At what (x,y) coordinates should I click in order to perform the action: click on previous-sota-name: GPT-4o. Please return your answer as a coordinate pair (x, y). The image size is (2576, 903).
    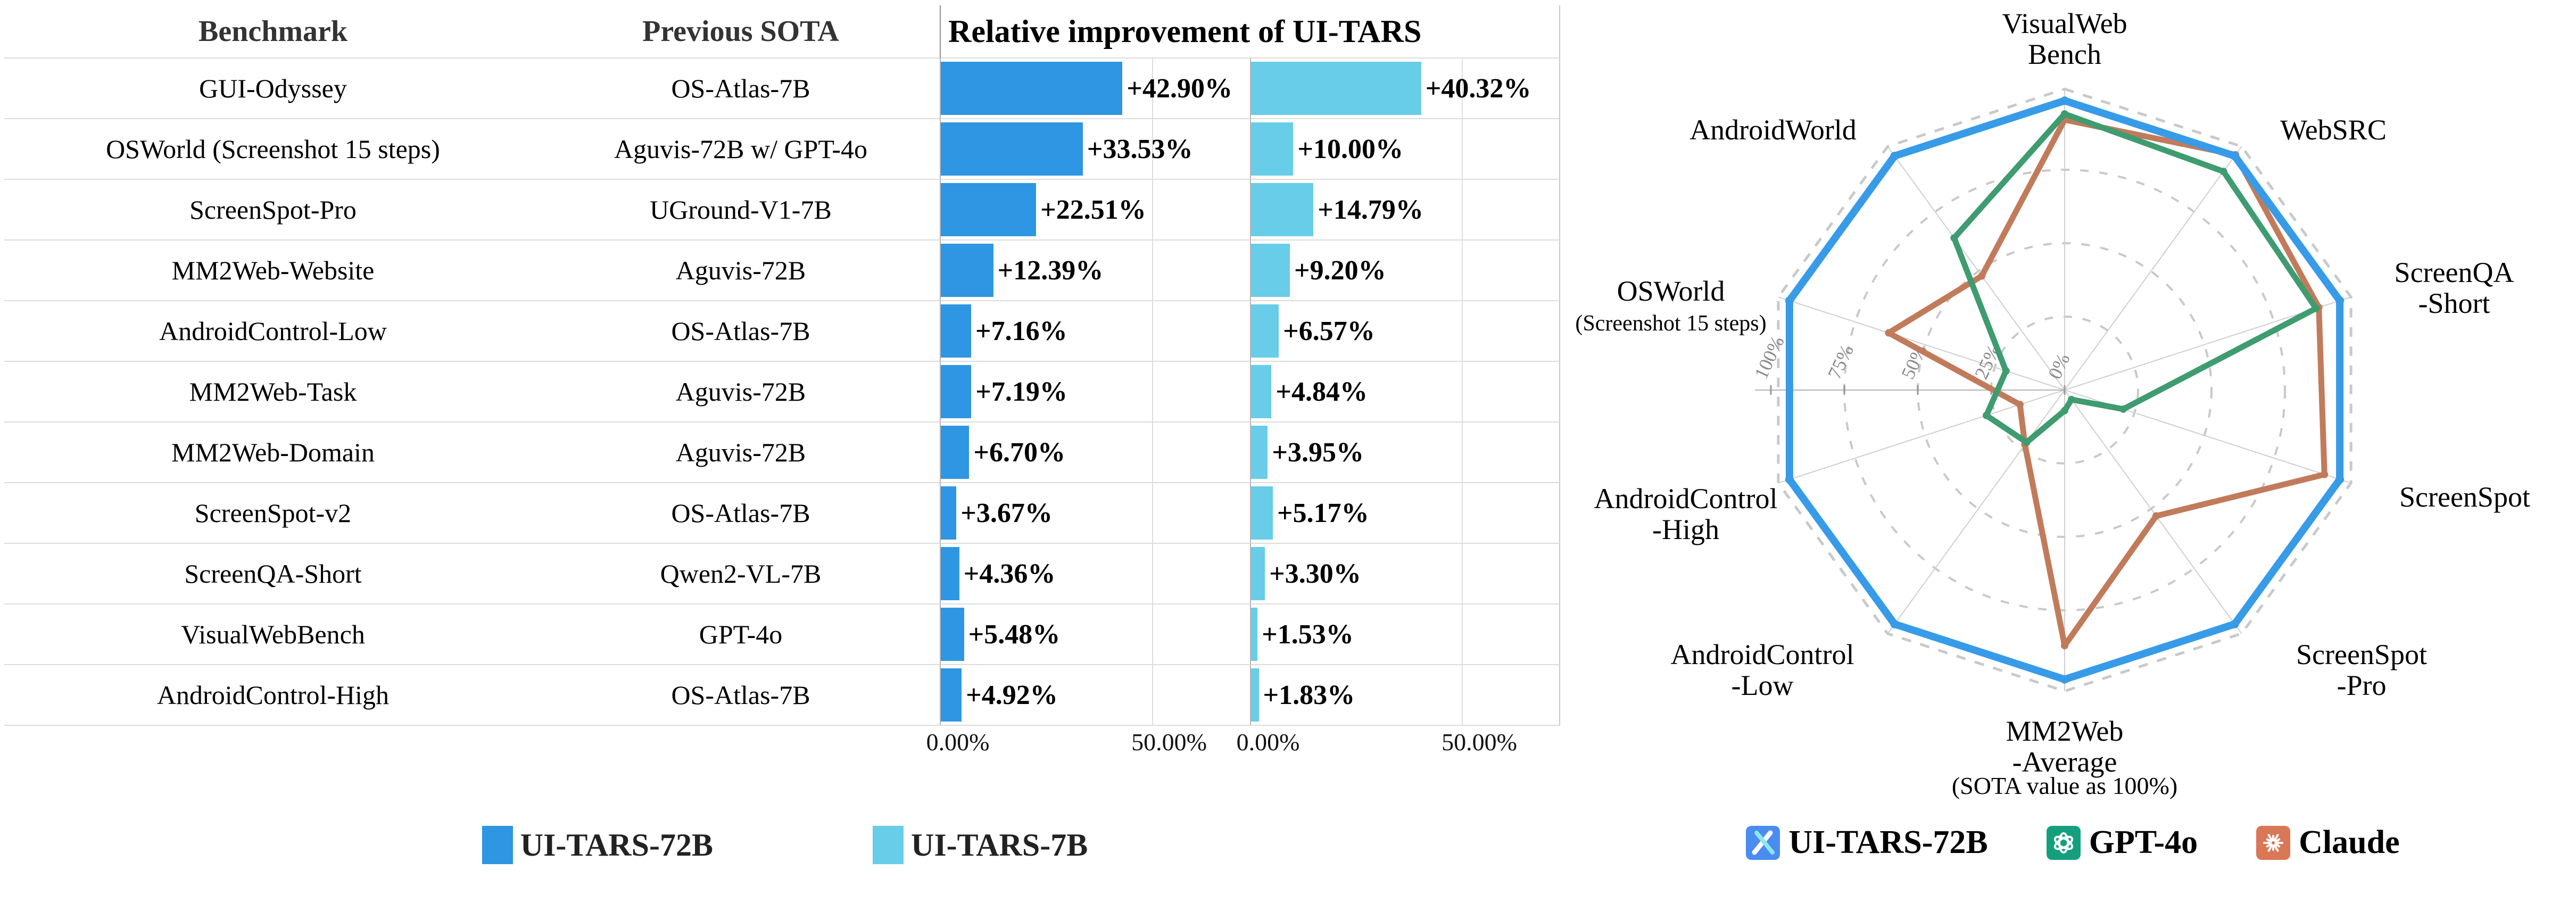
    Looking at the image, I should click on (741, 635).